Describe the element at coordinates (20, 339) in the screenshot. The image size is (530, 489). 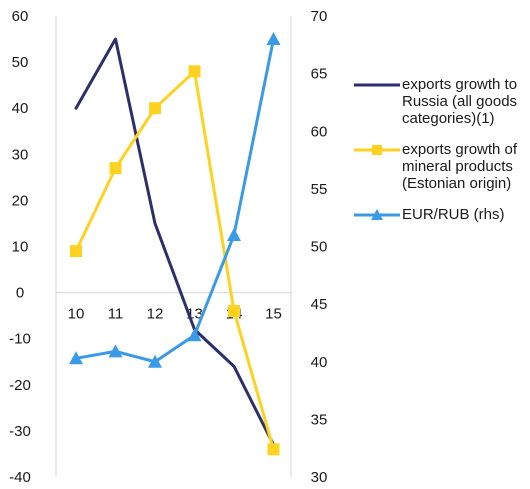
I see `left-tick-label: -10` at that location.